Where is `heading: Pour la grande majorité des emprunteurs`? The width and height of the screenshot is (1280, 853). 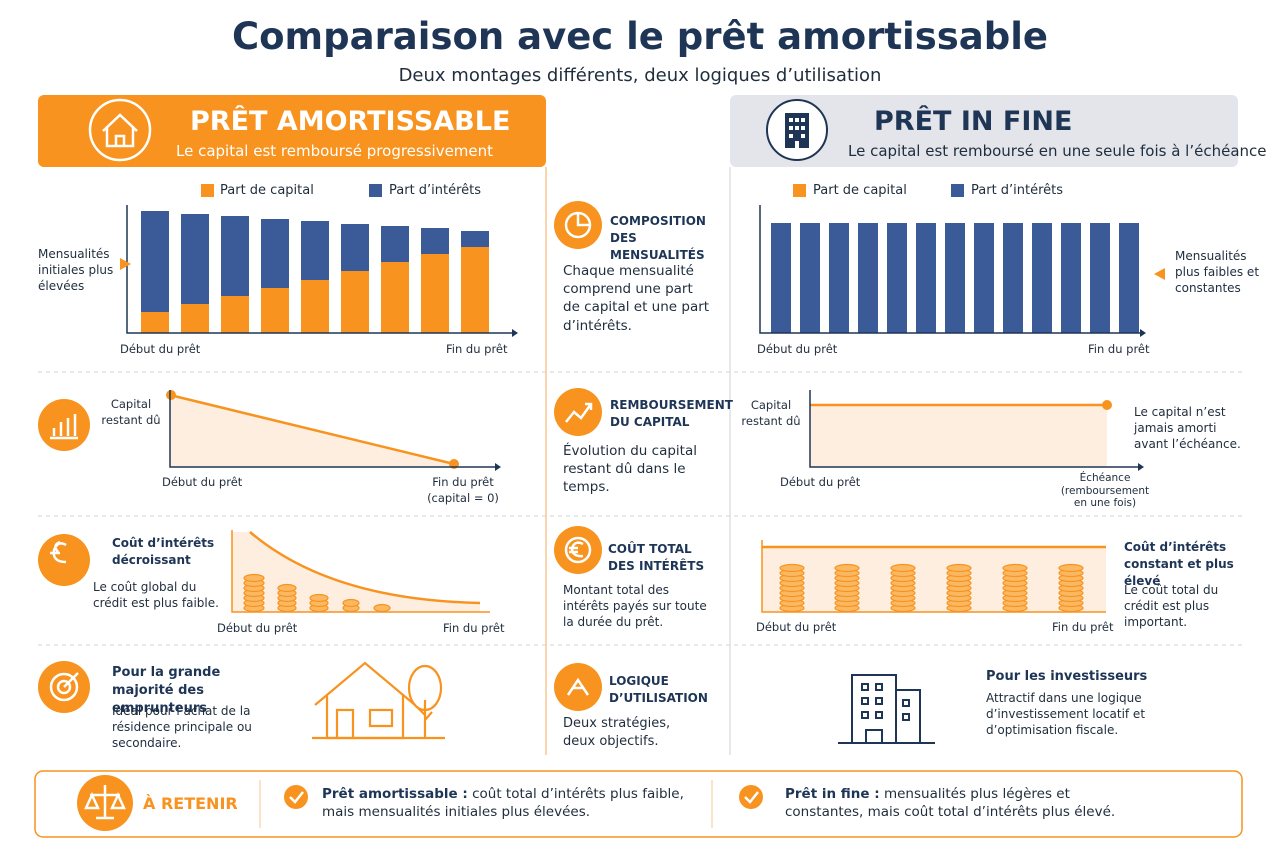 heading: Pour la grande majorité des emprunteurs is located at coordinates (166, 691).